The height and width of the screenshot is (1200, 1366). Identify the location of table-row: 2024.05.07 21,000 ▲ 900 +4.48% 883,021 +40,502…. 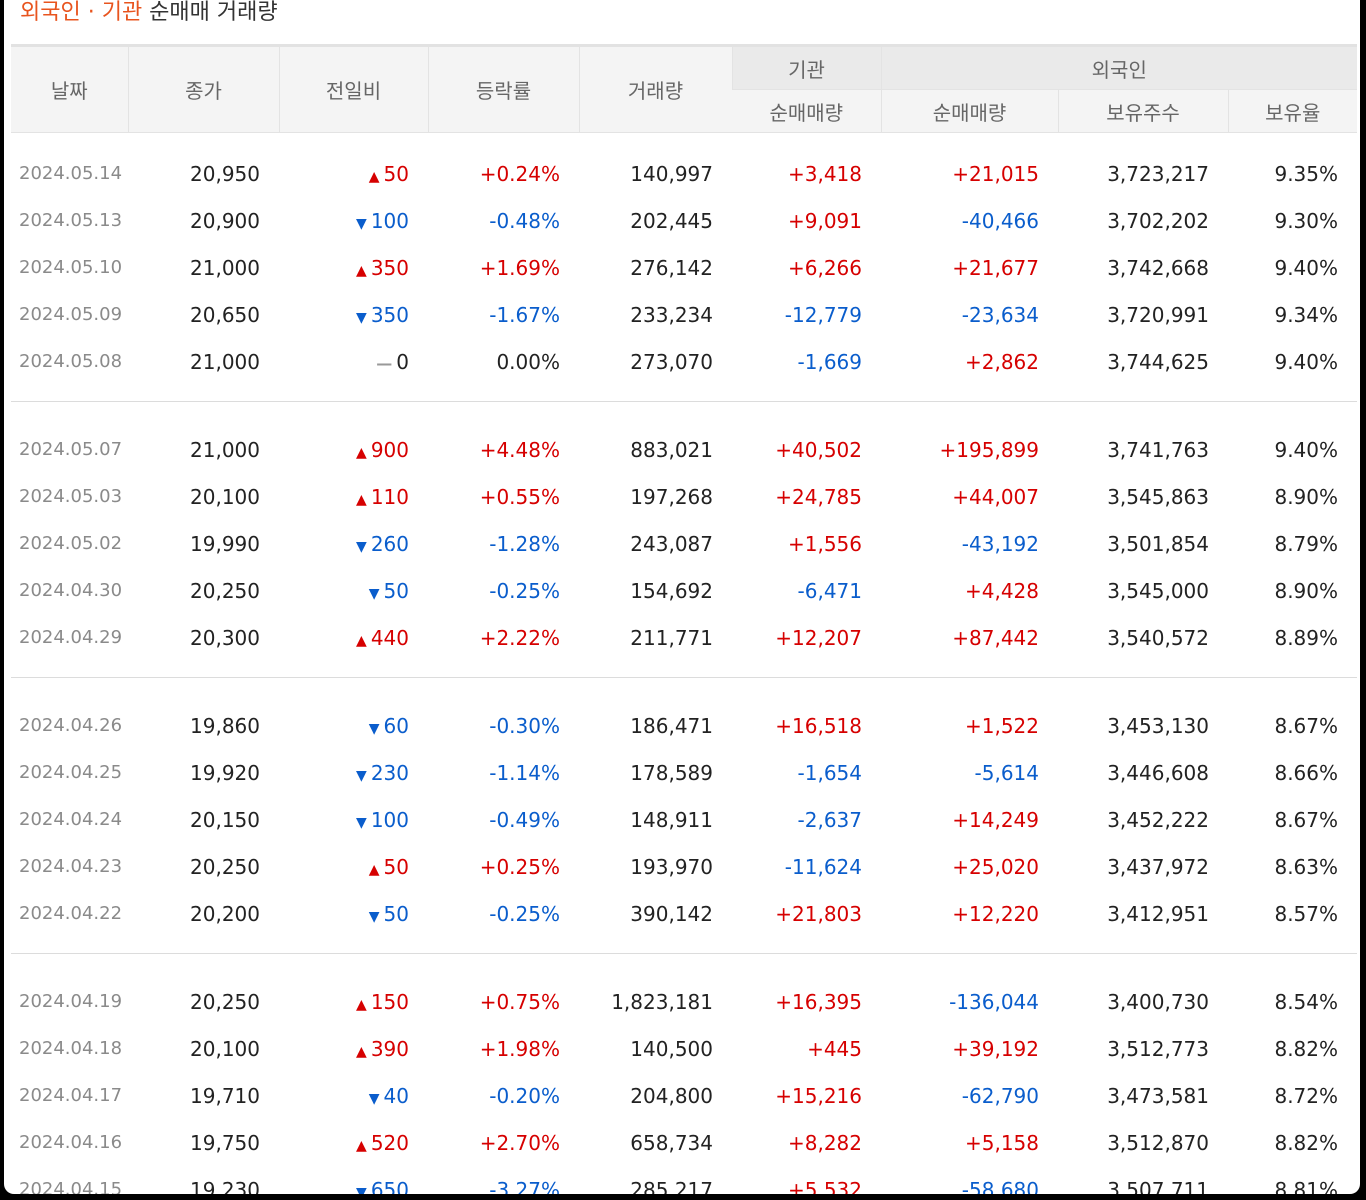
(684, 449).